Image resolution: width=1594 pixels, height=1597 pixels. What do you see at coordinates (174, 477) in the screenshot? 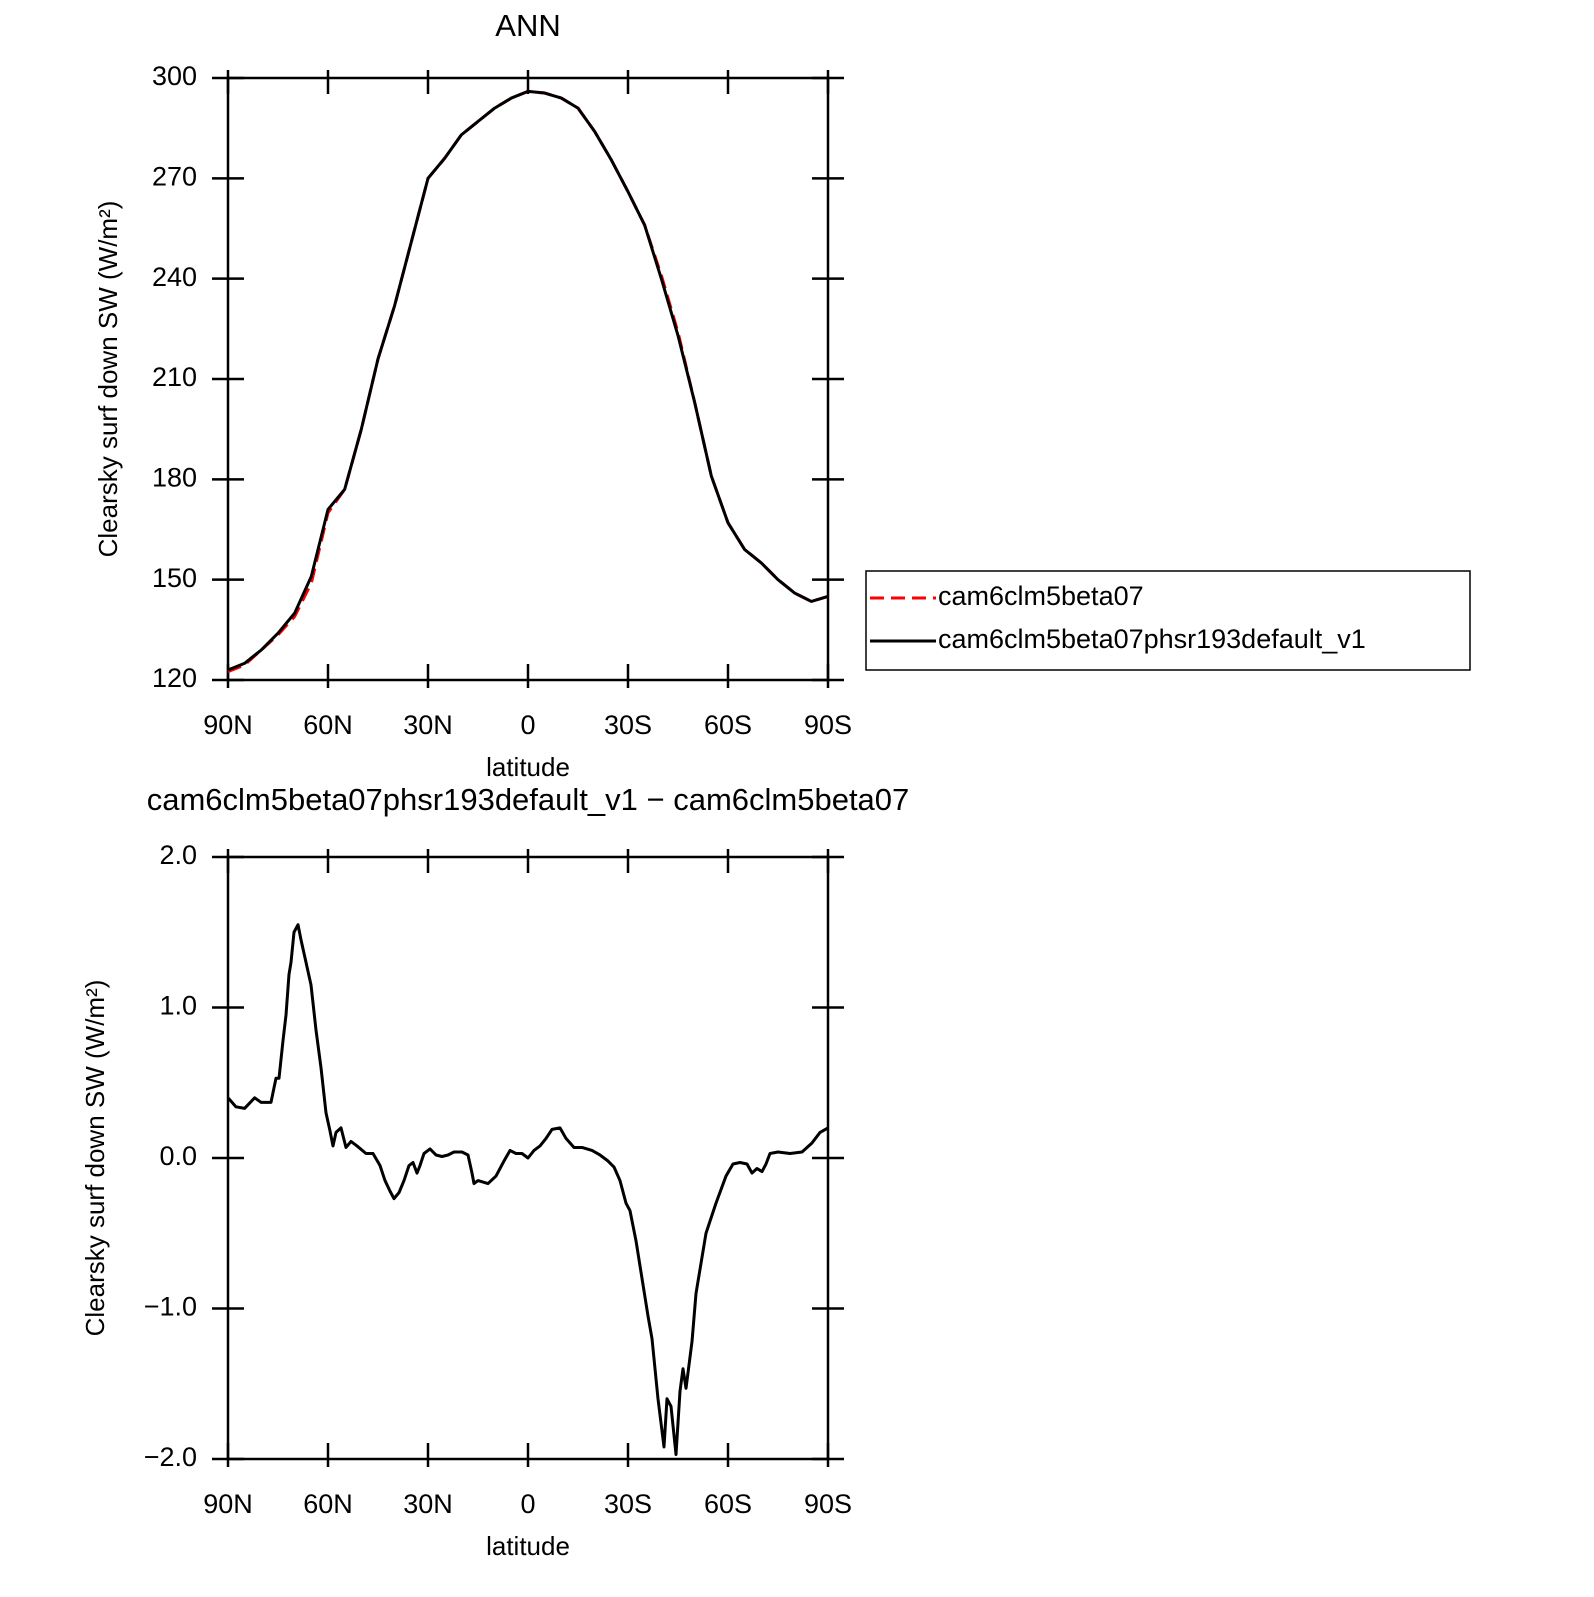
I see `y-tick-label: 180` at bounding box center [174, 477].